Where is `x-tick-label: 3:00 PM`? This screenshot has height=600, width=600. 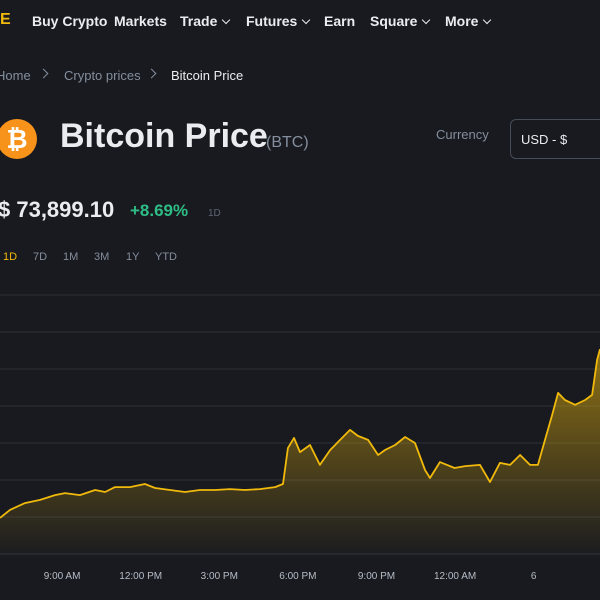 x-tick-label: 3:00 PM is located at coordinates (219, 576).